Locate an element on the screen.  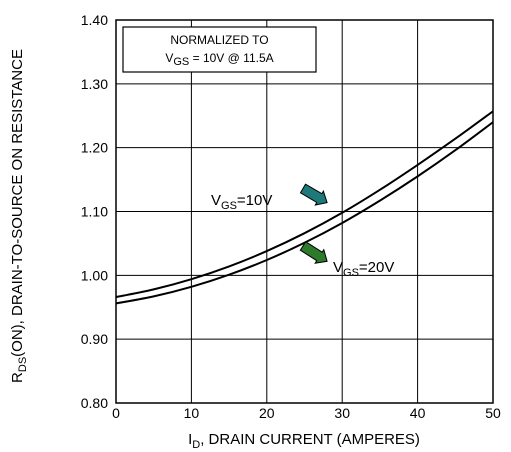
y-tick-label: 1.20 is located at coordinates (94, 148).